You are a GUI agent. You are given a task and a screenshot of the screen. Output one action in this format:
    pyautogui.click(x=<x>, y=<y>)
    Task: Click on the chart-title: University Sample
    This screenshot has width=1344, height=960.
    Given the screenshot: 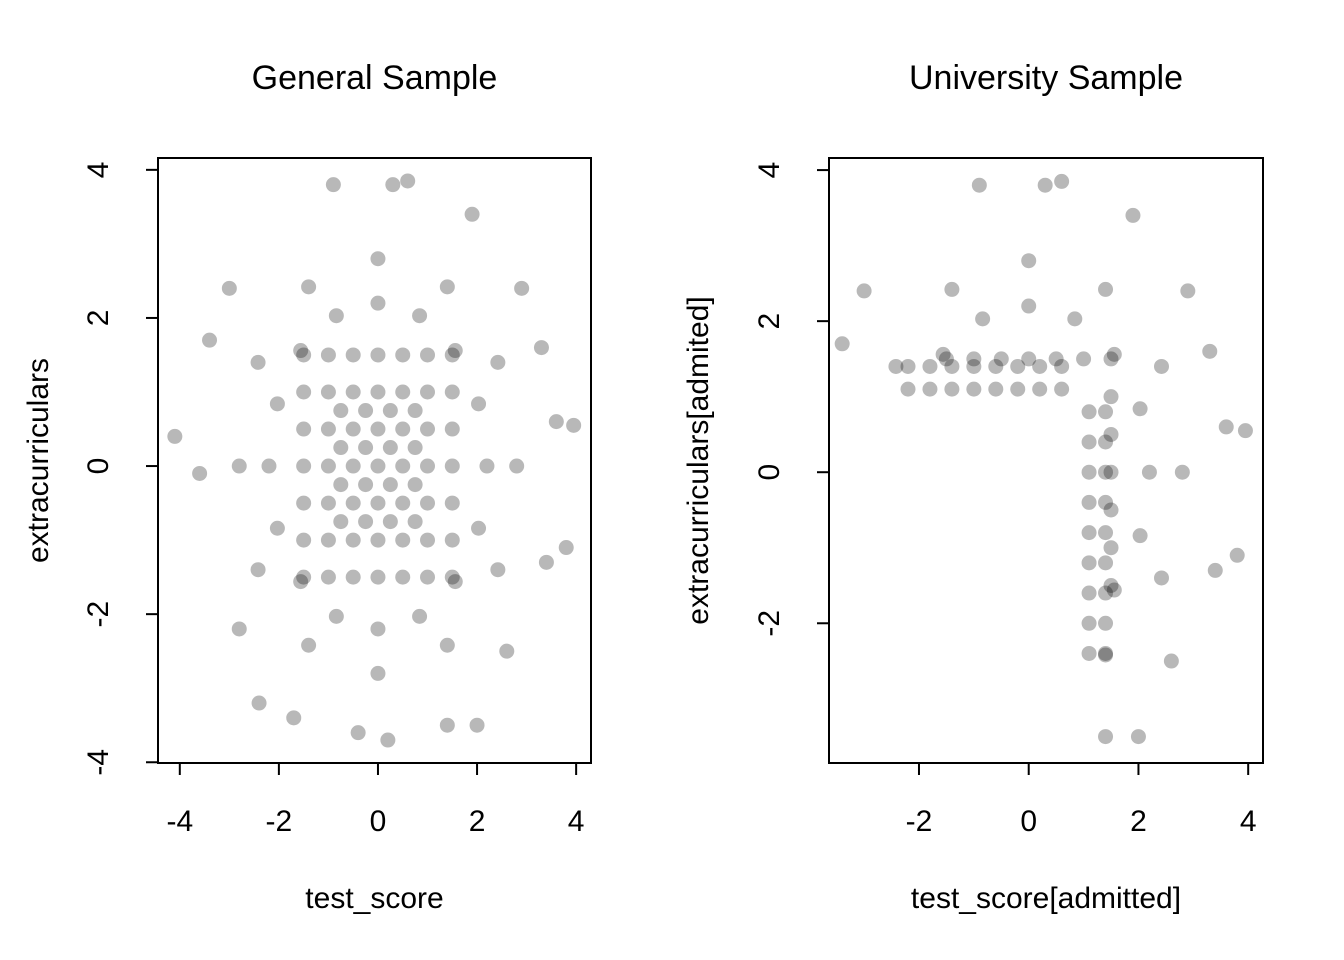 What is the action you would take?
    pyautogui.click(x=1046, y=78)
    